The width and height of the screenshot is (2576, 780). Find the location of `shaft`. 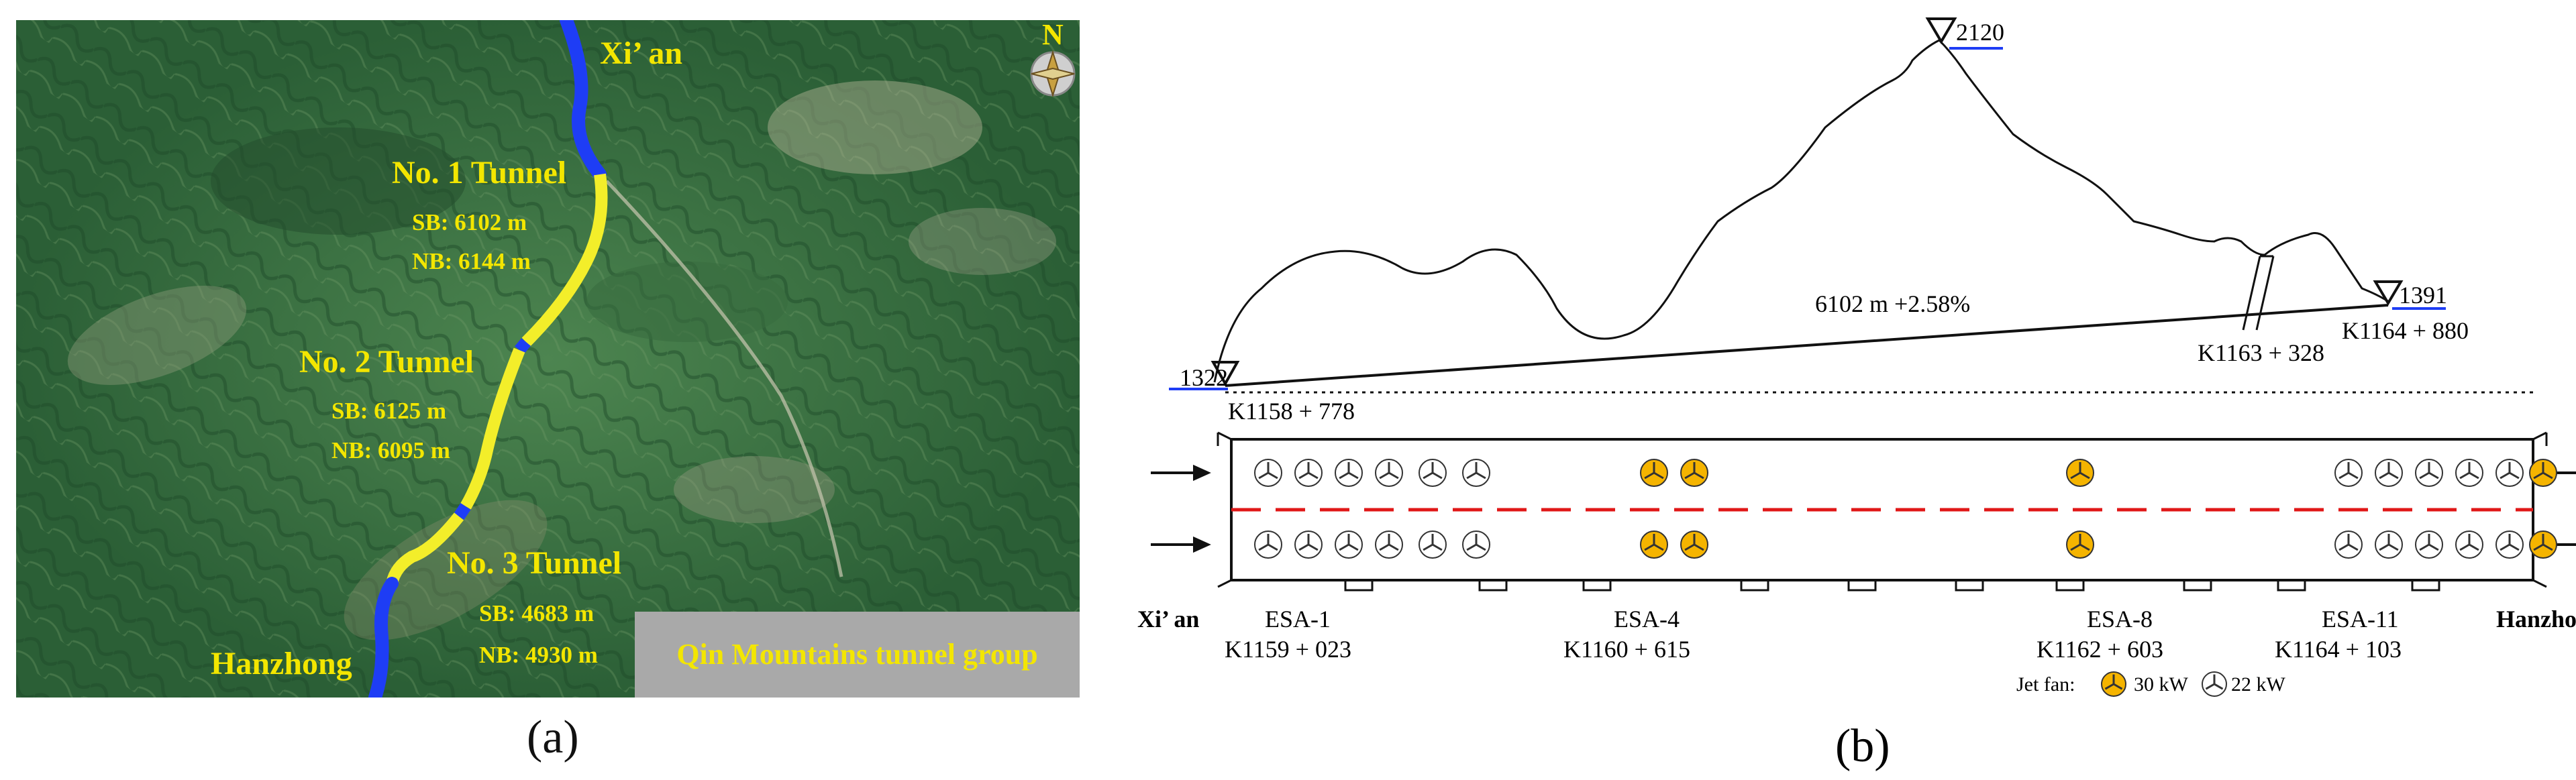

shaft is located at coordinates (2258, 293).